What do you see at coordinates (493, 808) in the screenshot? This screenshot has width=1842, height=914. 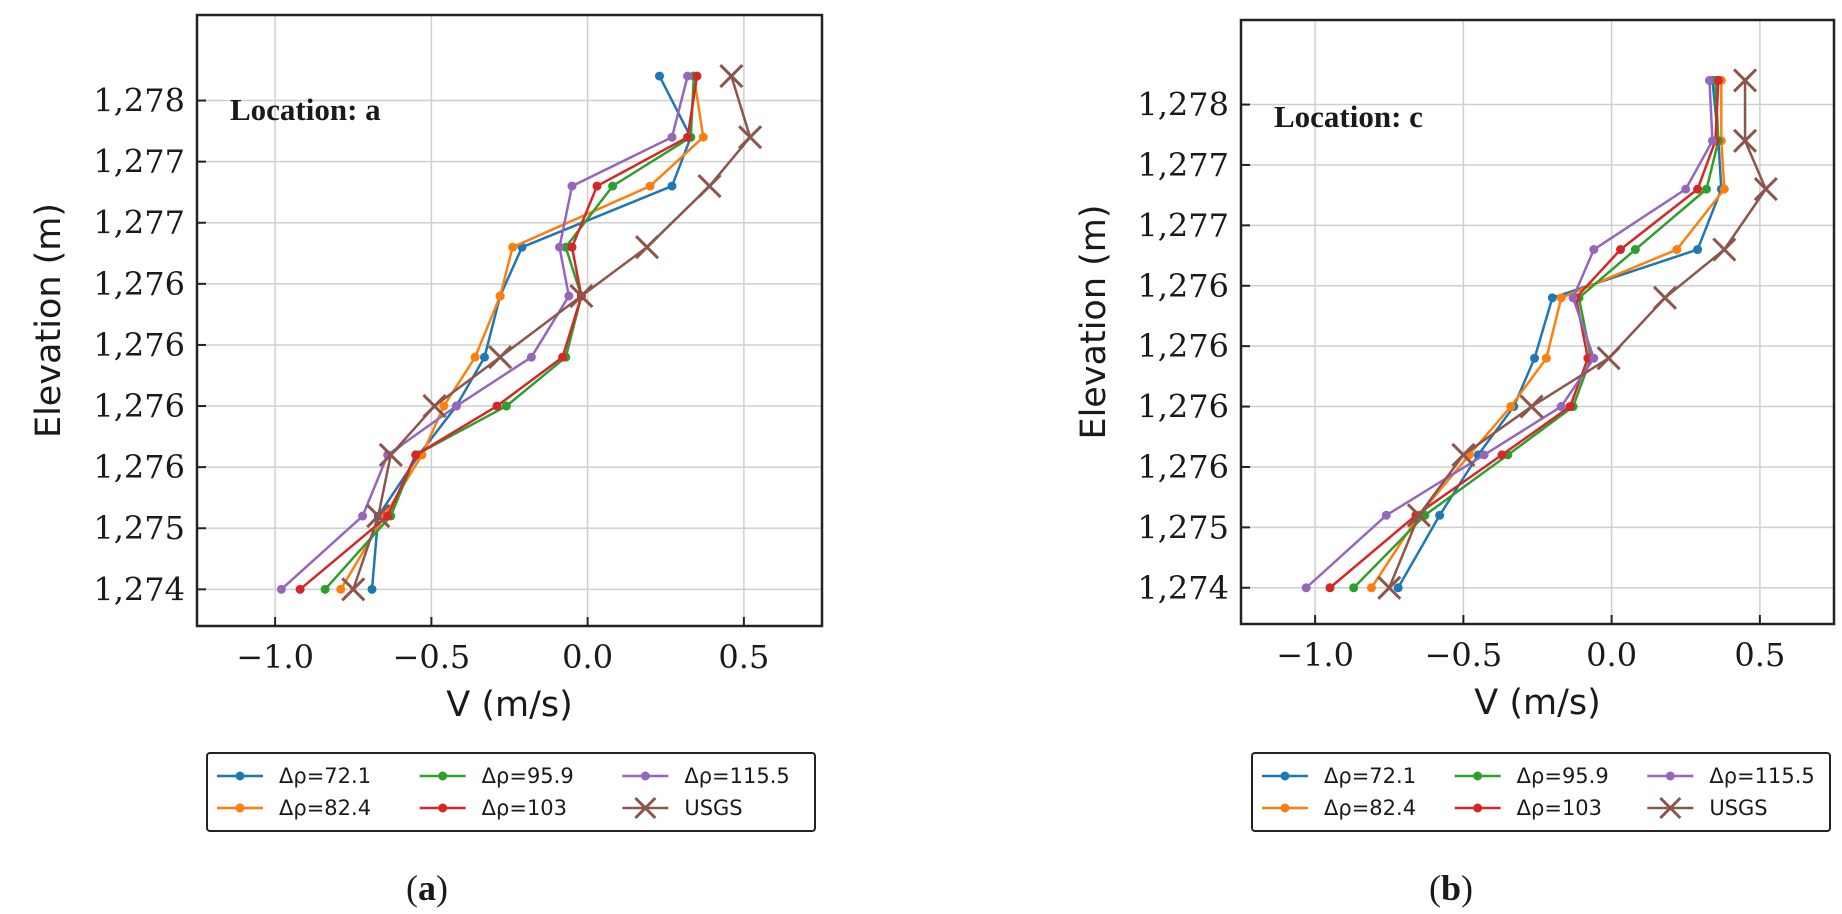 I see `legend-item: Δρ=103` at bounding box center [493, 808].